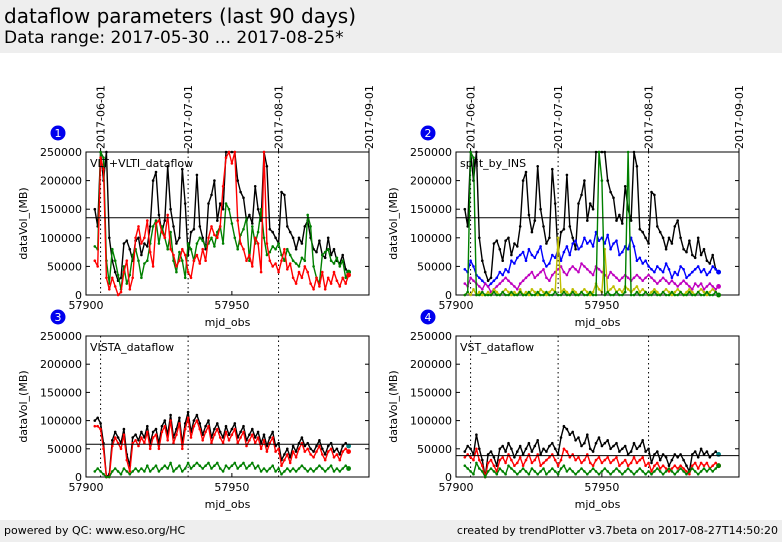 This screenshot has height=542, width=782. Describe the element at coordinates (86, 305) in the screenshot. I see `panel-1-x-tick-label-0: 57900` at that location.